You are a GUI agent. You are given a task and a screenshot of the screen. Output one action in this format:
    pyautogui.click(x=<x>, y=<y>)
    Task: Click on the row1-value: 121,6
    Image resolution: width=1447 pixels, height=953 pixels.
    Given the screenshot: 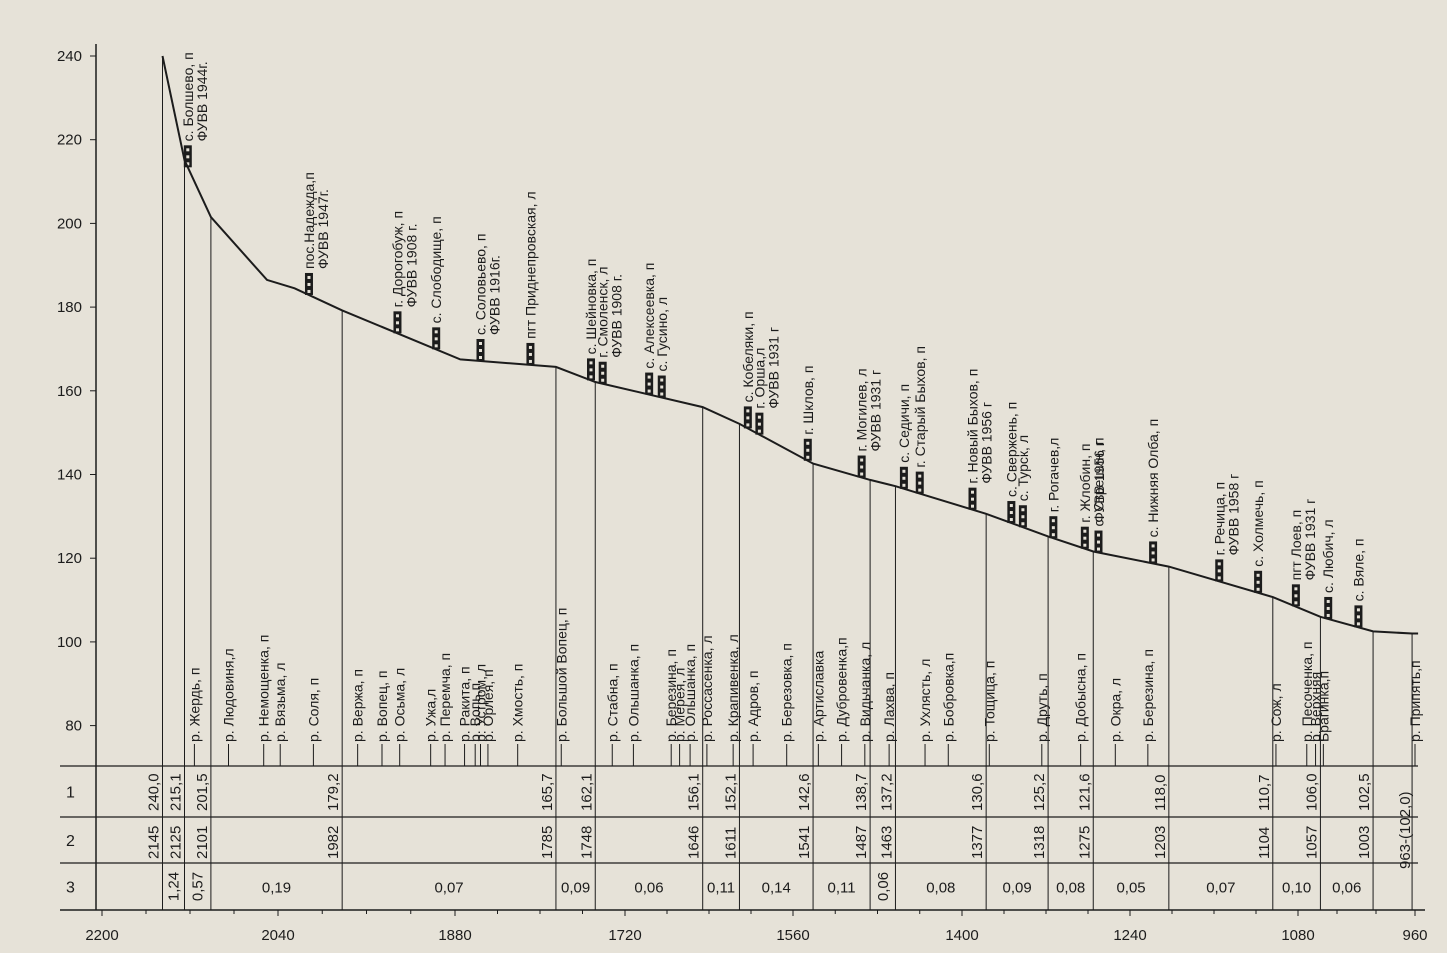 What is the action you would take?
    pyautogui.click(x=1084, y=792)
    